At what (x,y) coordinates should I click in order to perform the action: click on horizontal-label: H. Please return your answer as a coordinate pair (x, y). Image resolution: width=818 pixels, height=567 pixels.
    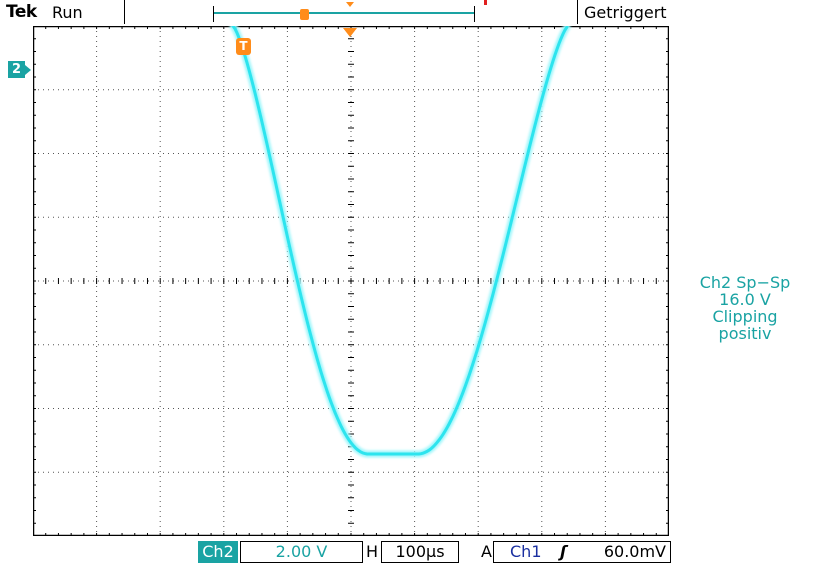
    Looking at the image, I should click on (372, 551).